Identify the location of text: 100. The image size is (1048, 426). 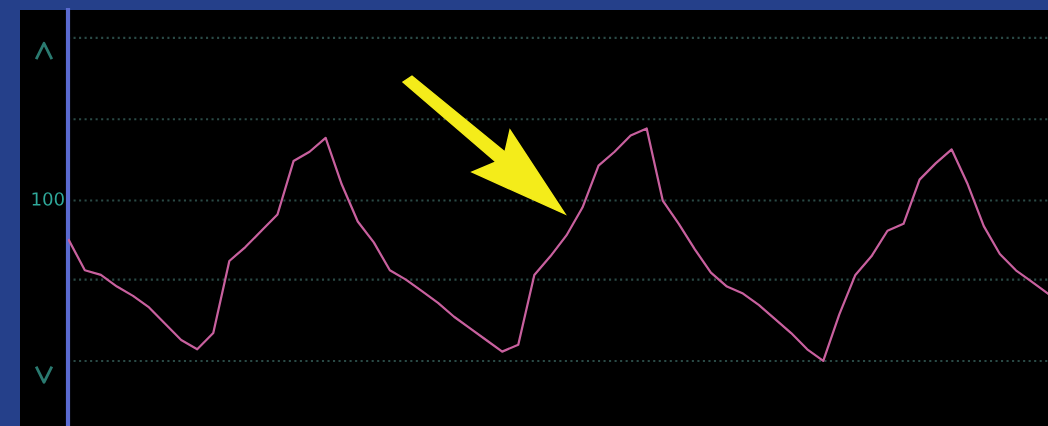
(48, 199).